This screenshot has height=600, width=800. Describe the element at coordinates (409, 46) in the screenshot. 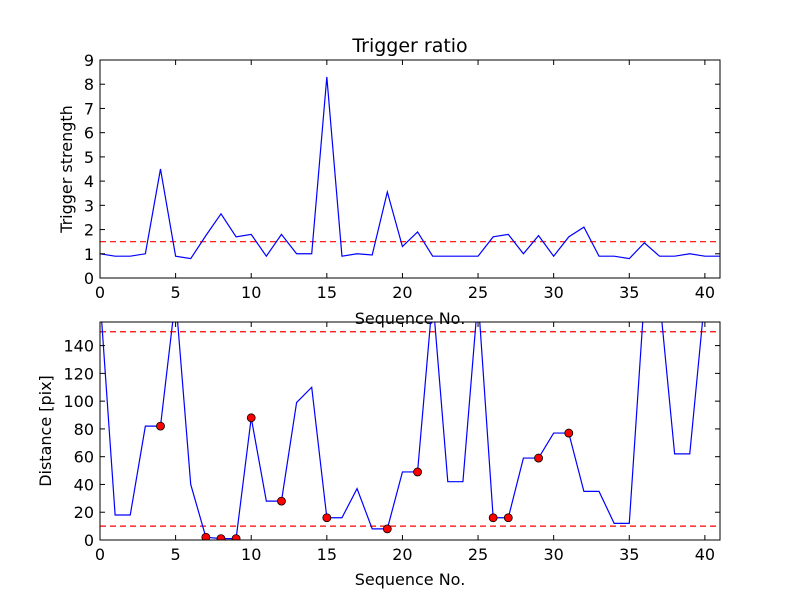

I see `chart-title: Trigger ratio` at that location.